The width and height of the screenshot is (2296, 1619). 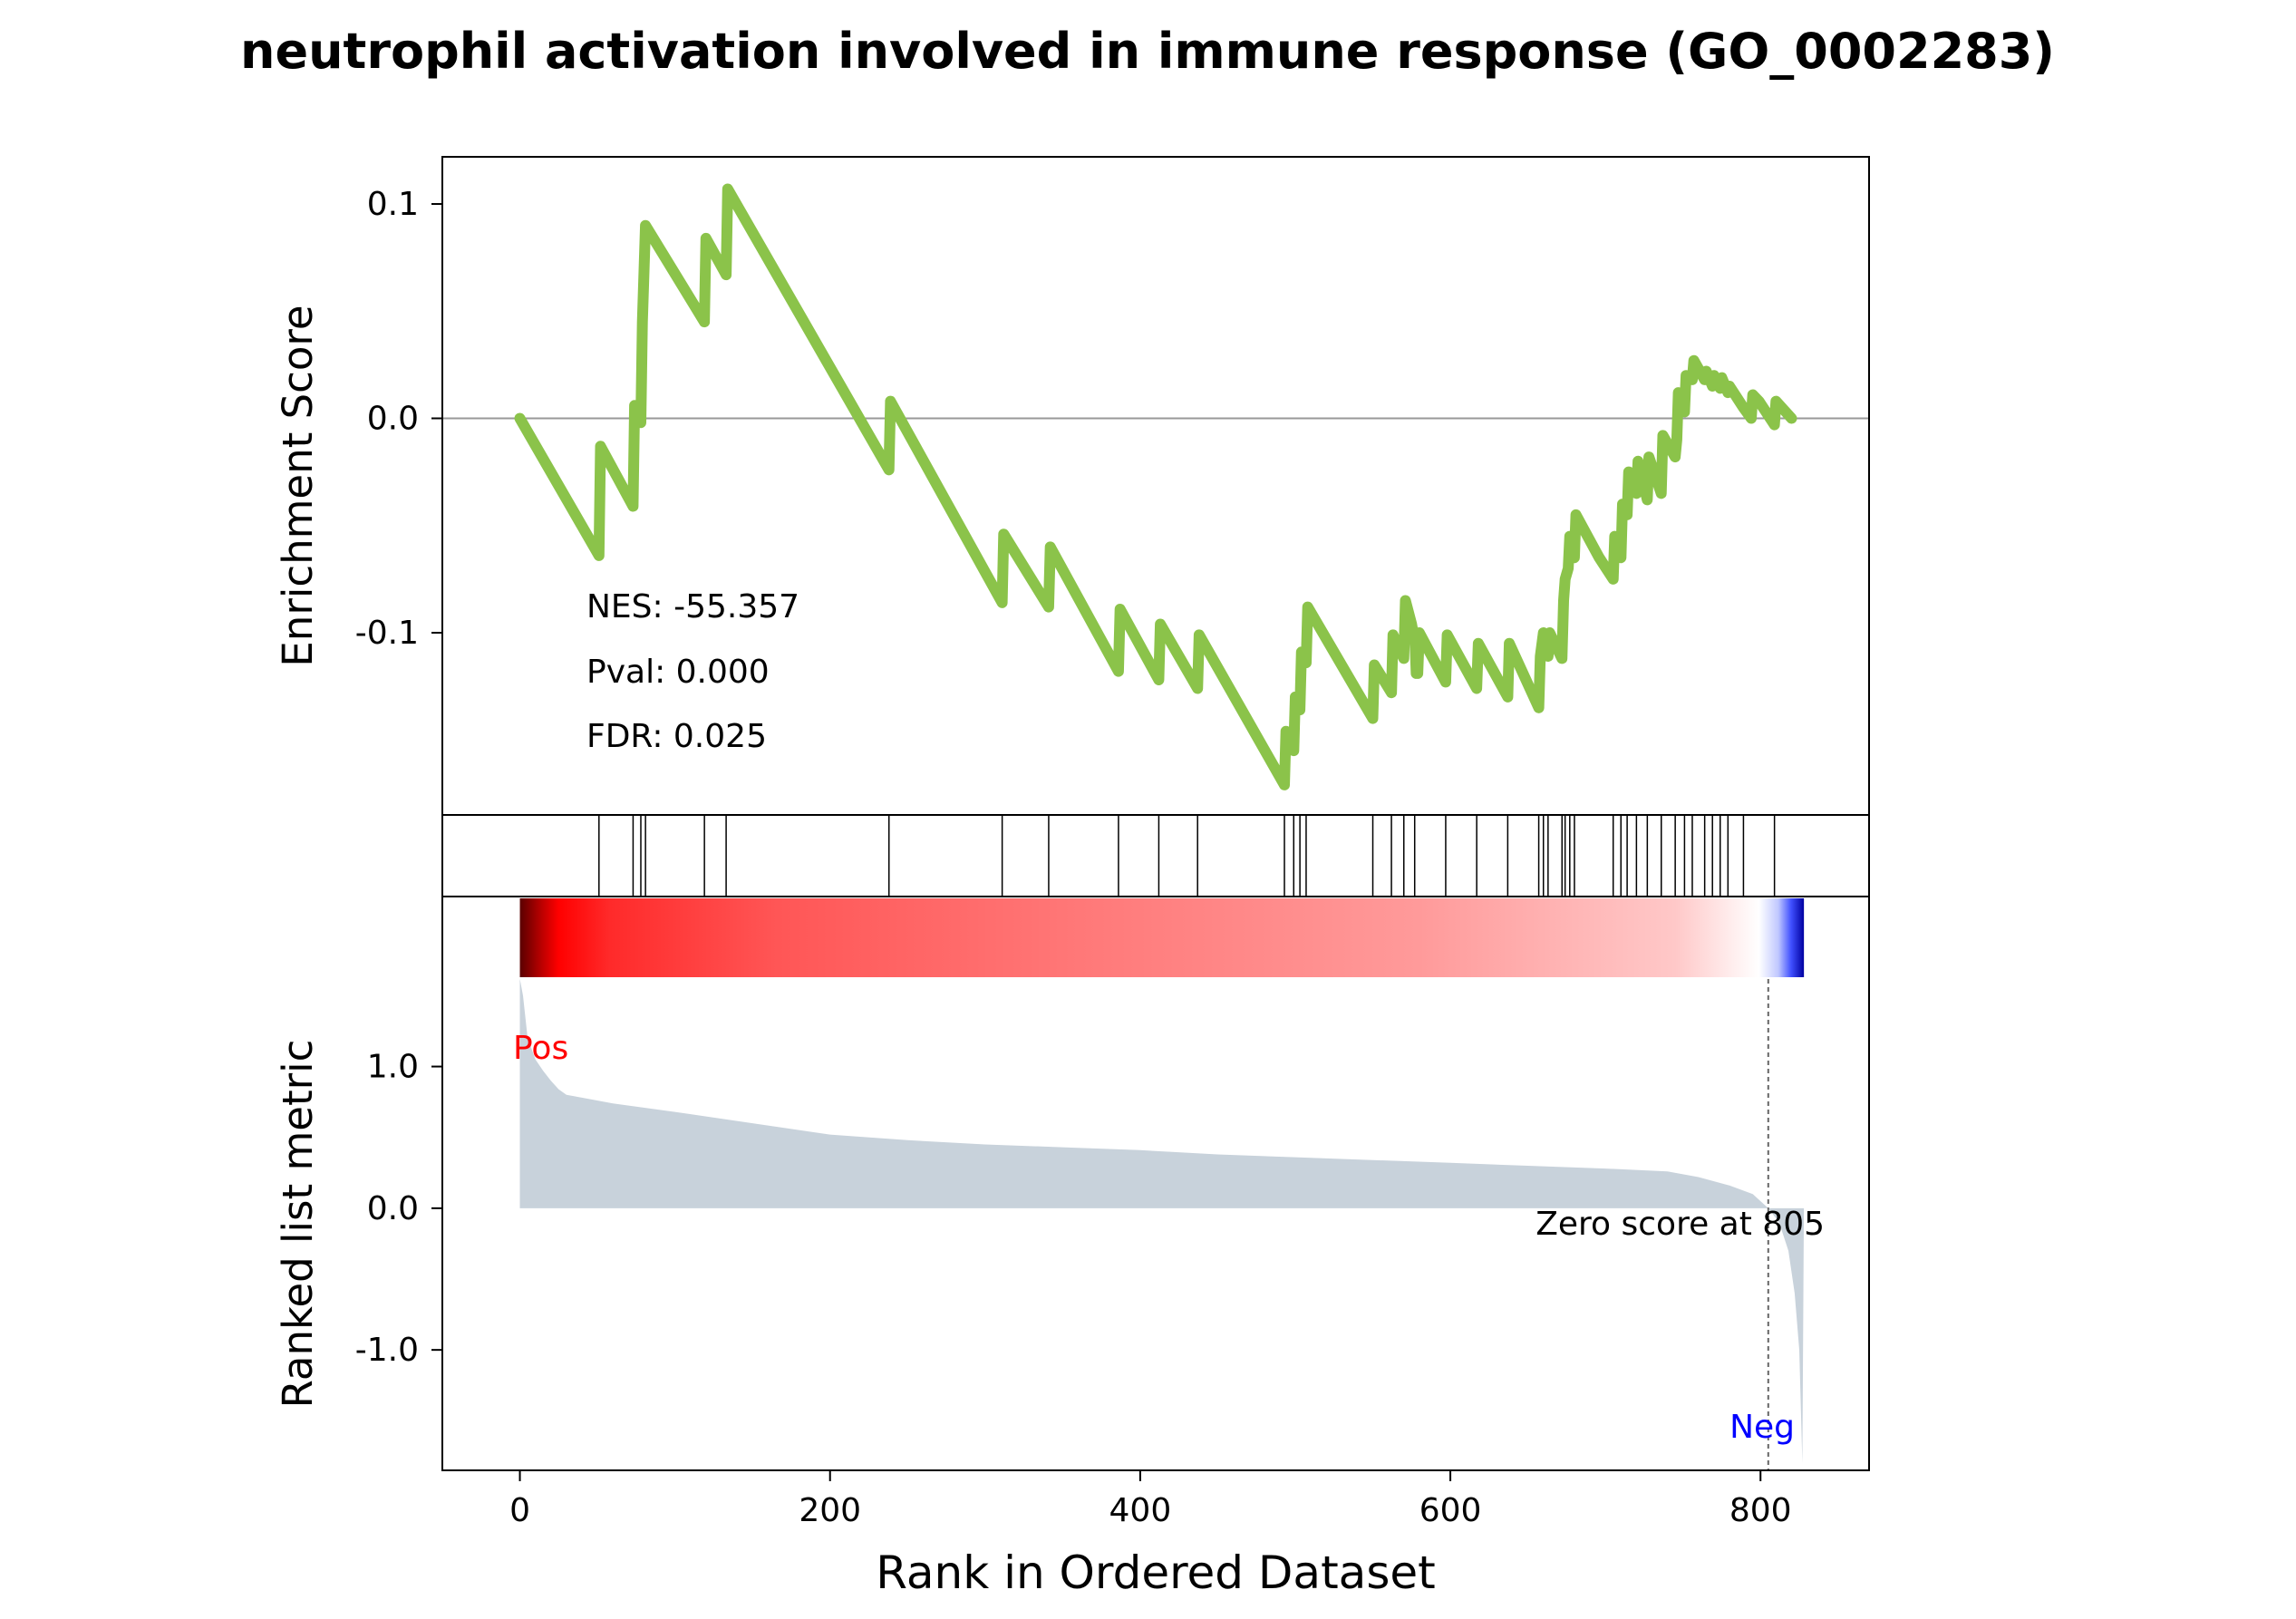 What do you see at coordinates (393, 419) in the screenshot?
I see `es-y-tick-label: 0.0` at bounding box center [393, 419].